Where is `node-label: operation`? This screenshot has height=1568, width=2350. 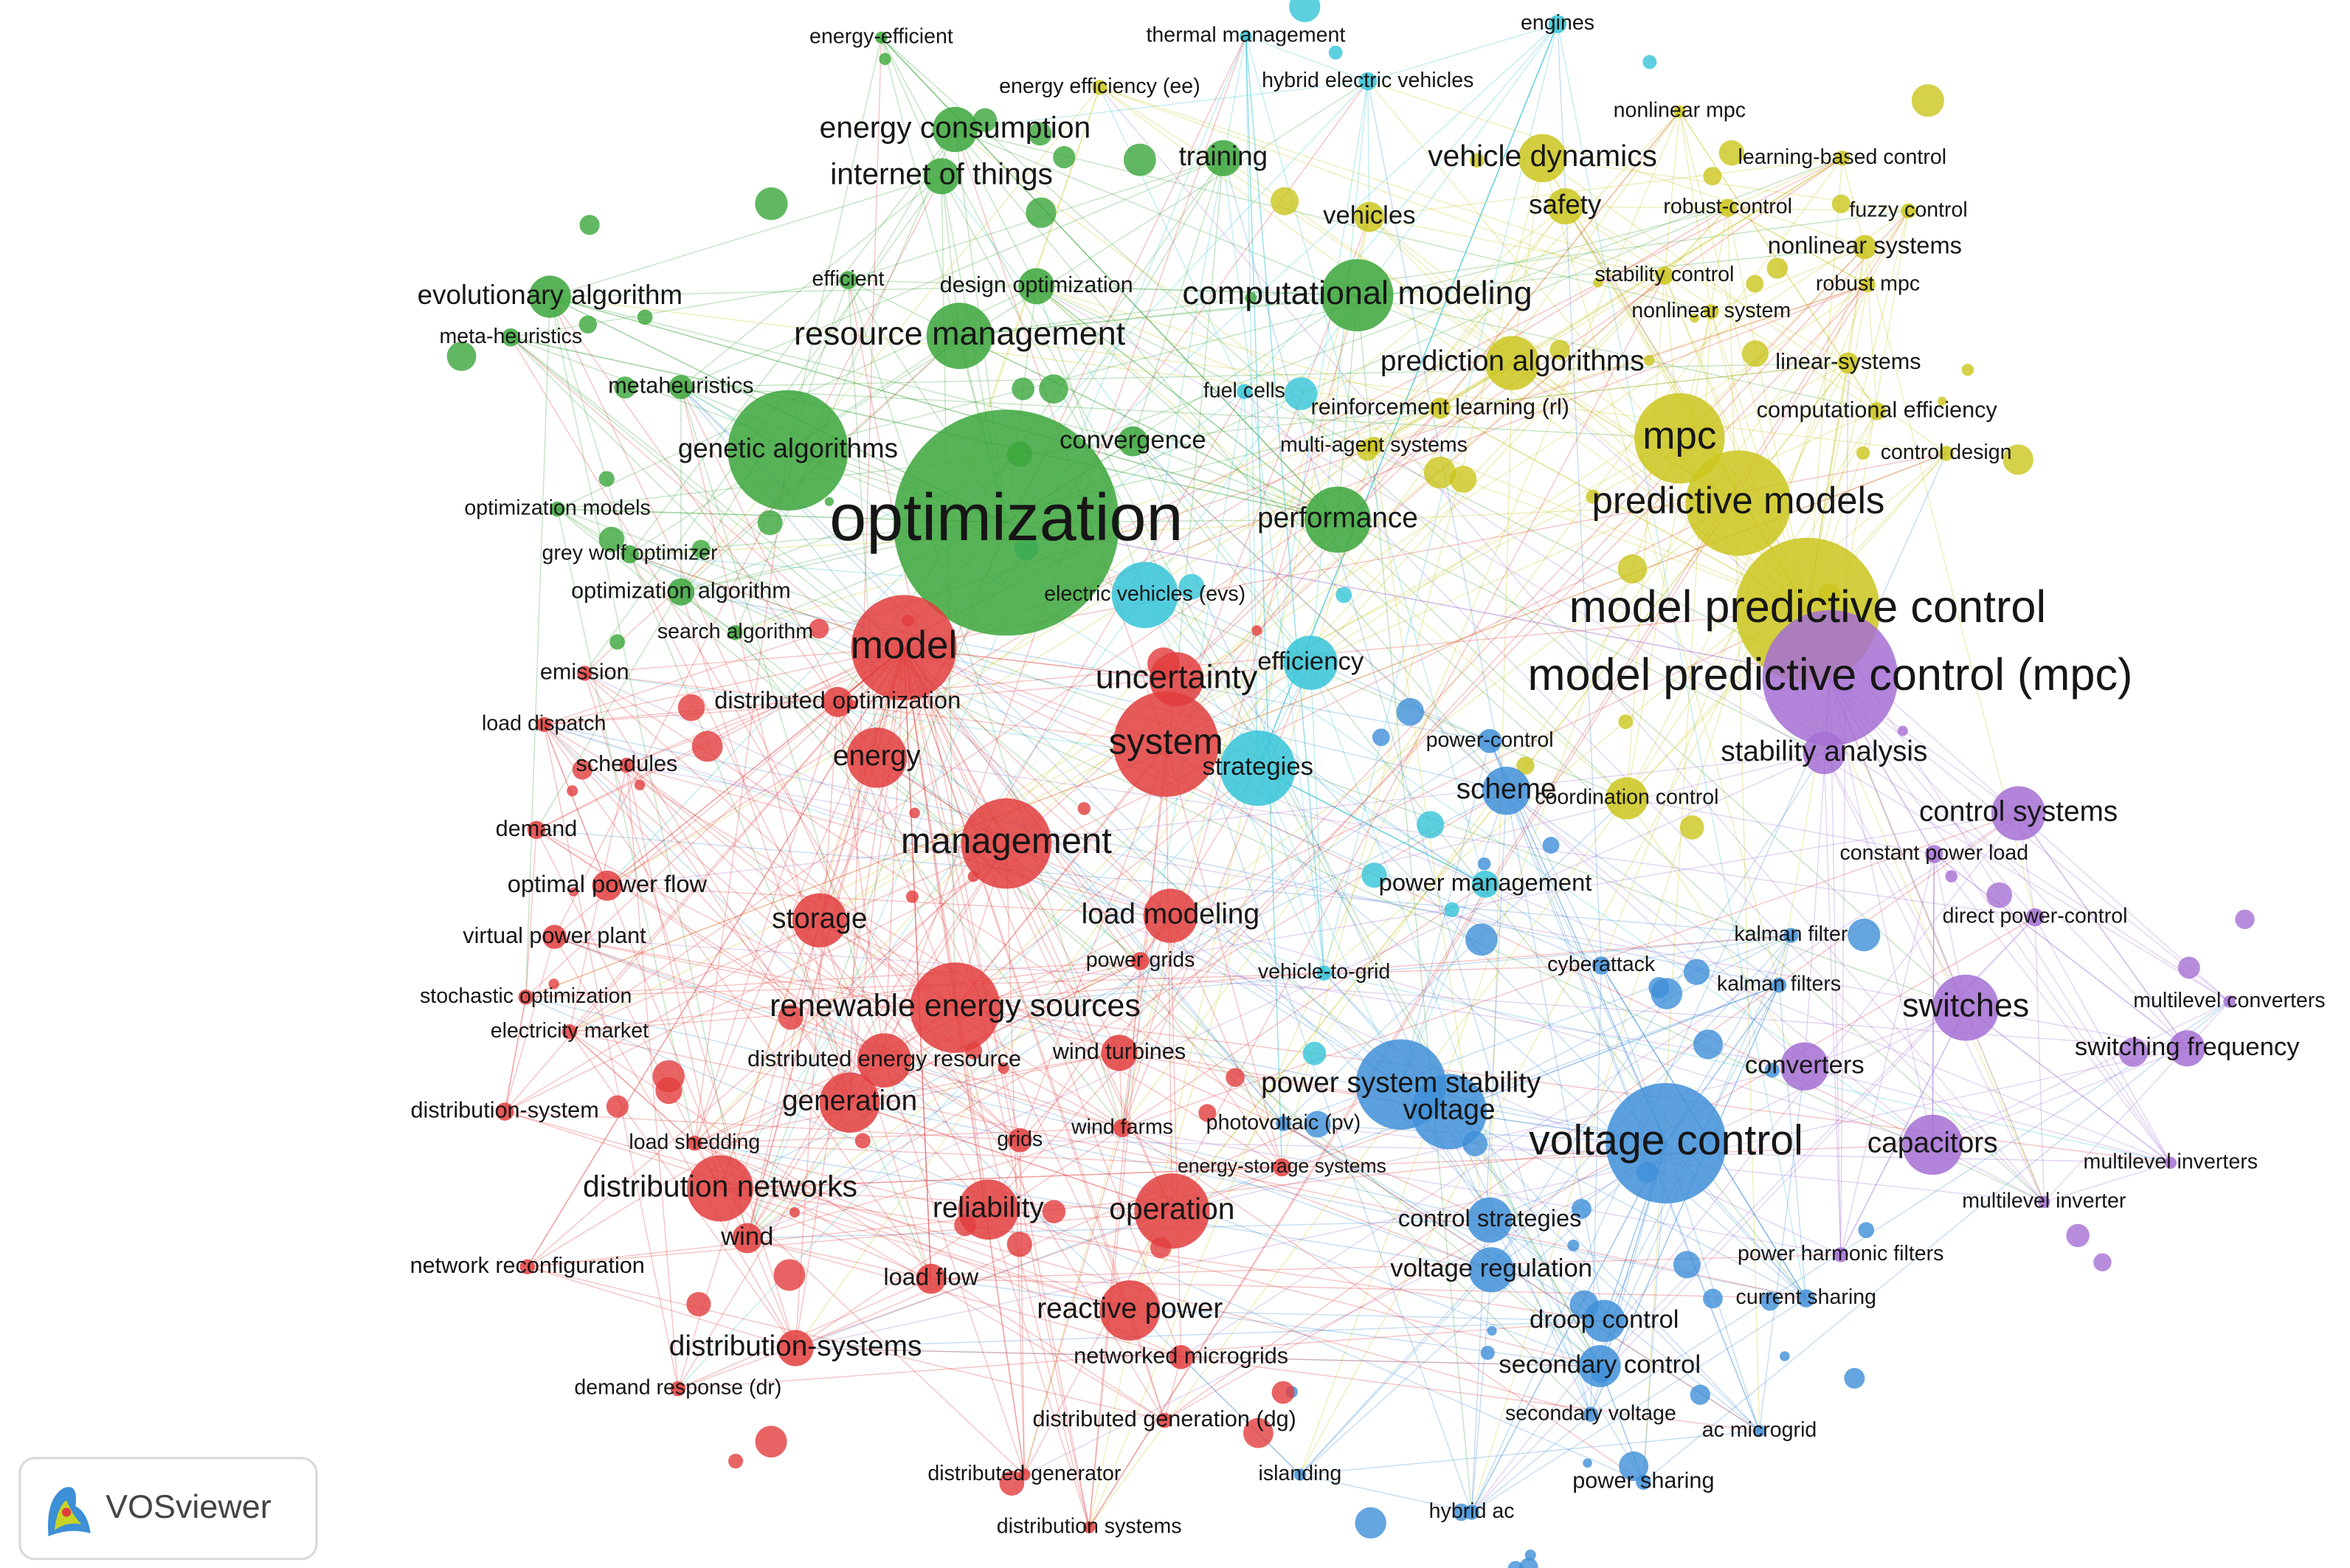
node-label: operation is located at coordinates (1171, 1209).